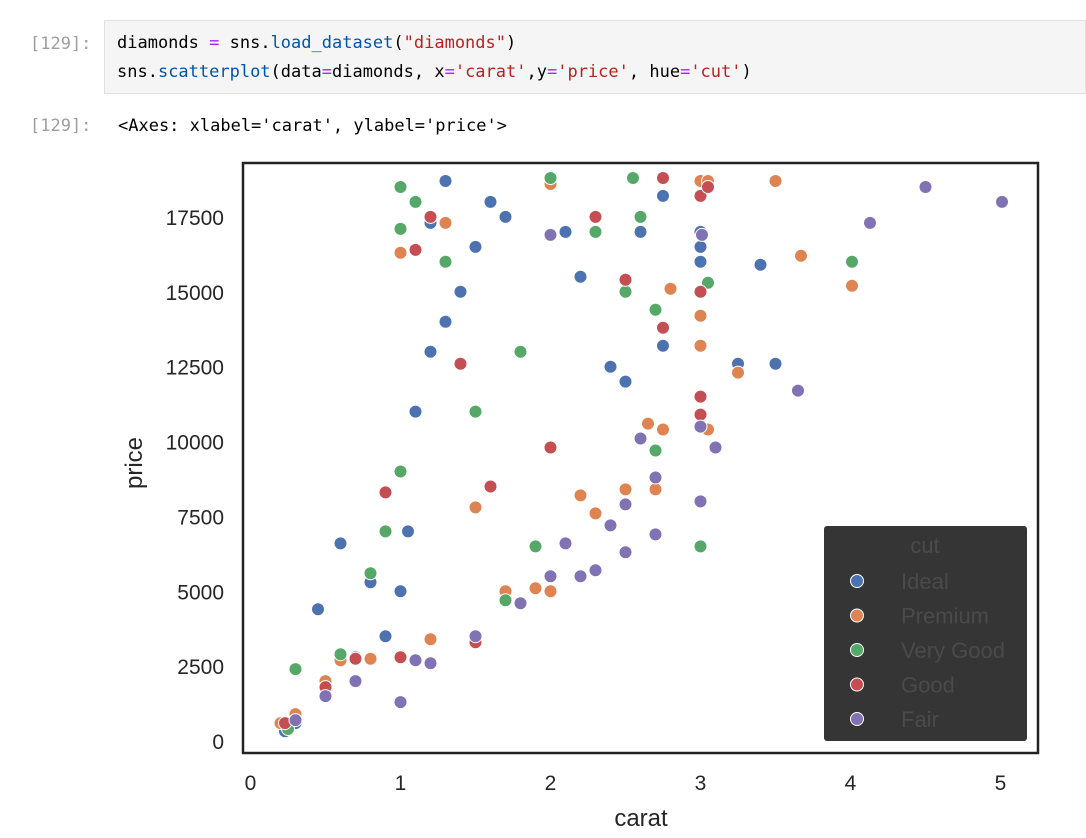  What do you see at coordinates (398, 43) in the screenshot?
I see `code-token: (` at bounding box center [398, 43].